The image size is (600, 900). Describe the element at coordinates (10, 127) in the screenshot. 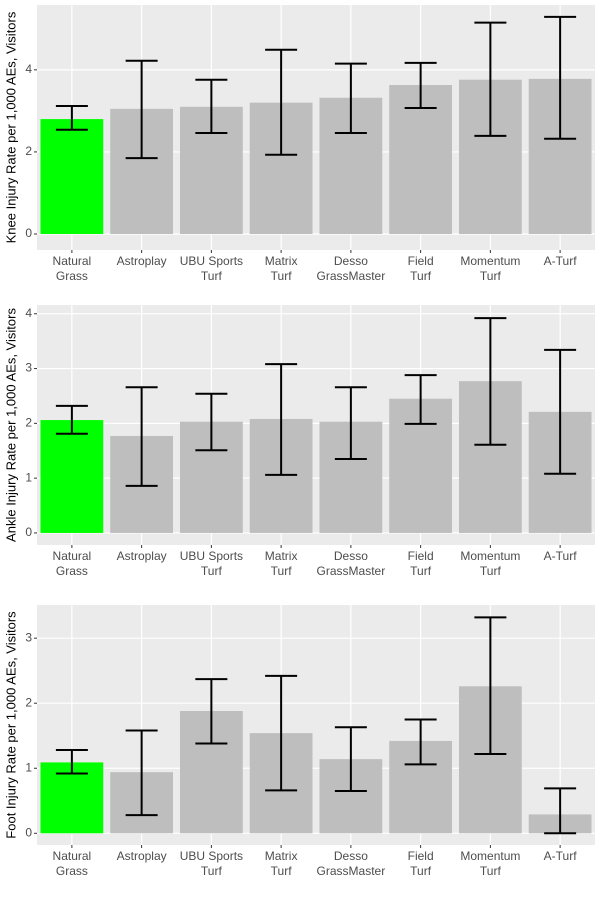

I see `y-axis-label: Knee Injury Rate per 1,000 AEs, Visitors` at that location.